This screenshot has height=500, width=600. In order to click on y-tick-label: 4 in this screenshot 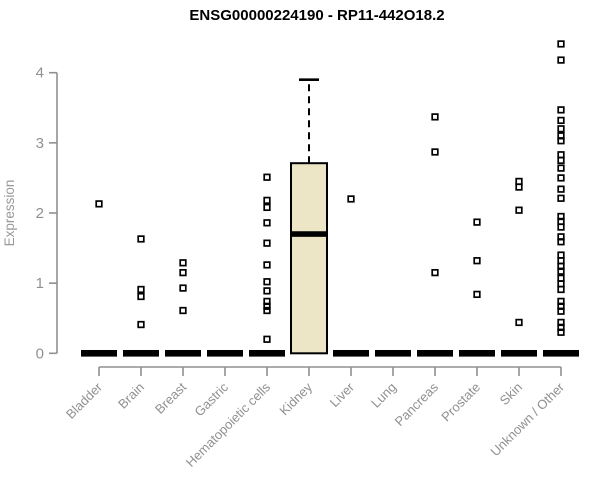, I will do `click(40, 73)`.